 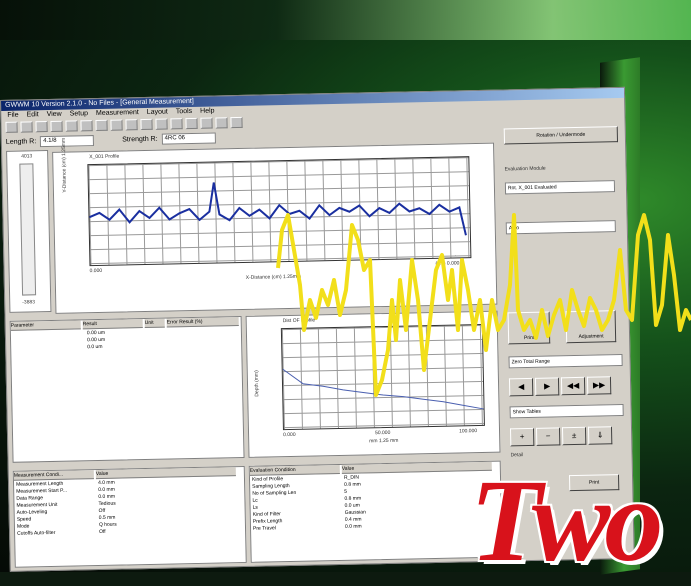 I want to click on headline-text: Two, so click(x=566, y=520).